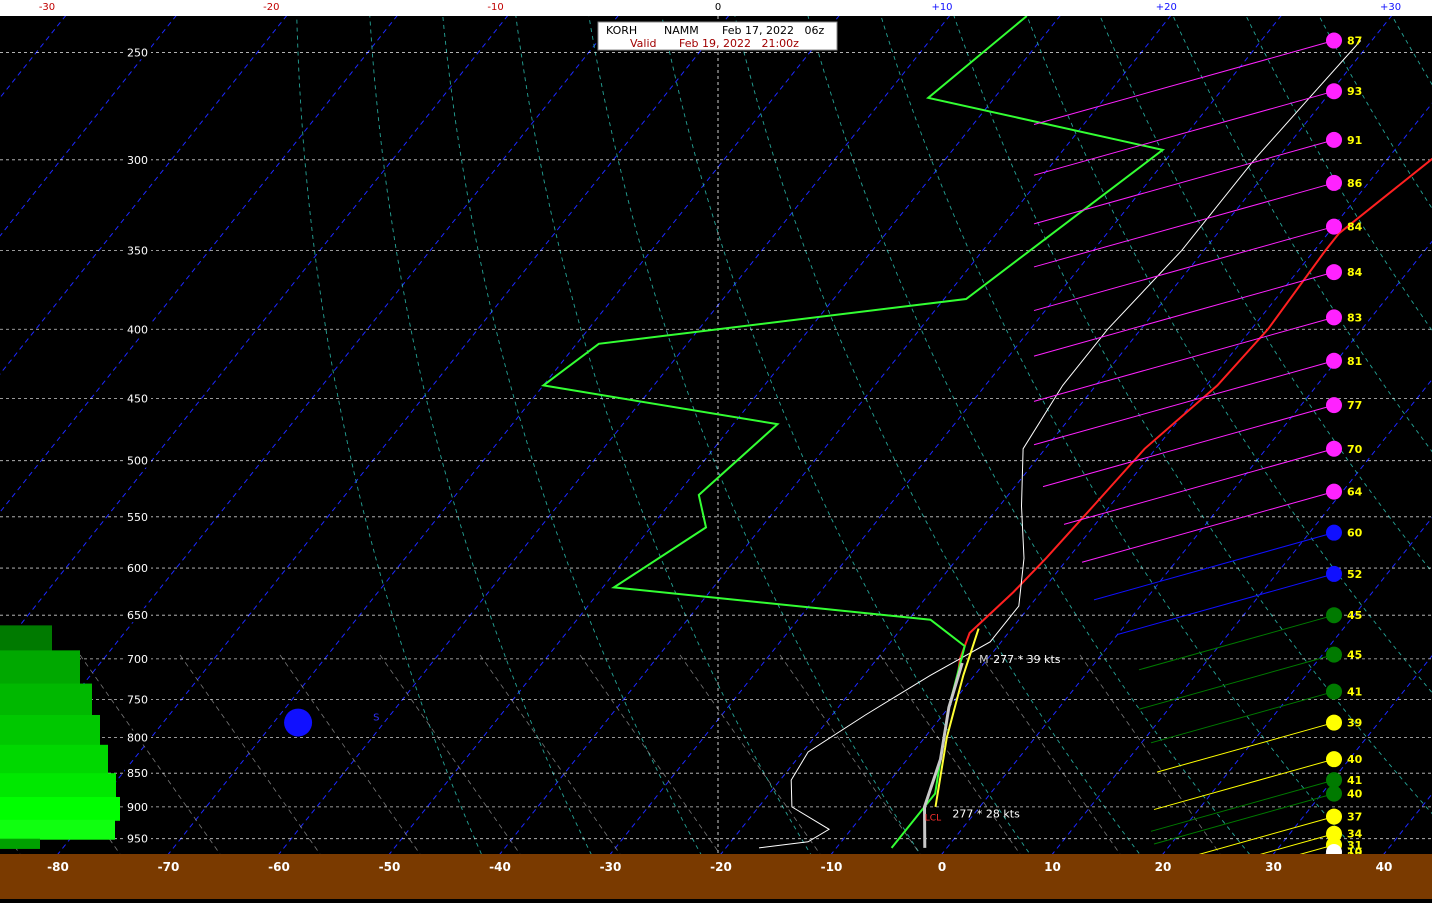 The image size is (1432, 903). Describe the element at coordinates (137, 461) in the screenshot. I see `pressure-tick-label: 500` at that location.